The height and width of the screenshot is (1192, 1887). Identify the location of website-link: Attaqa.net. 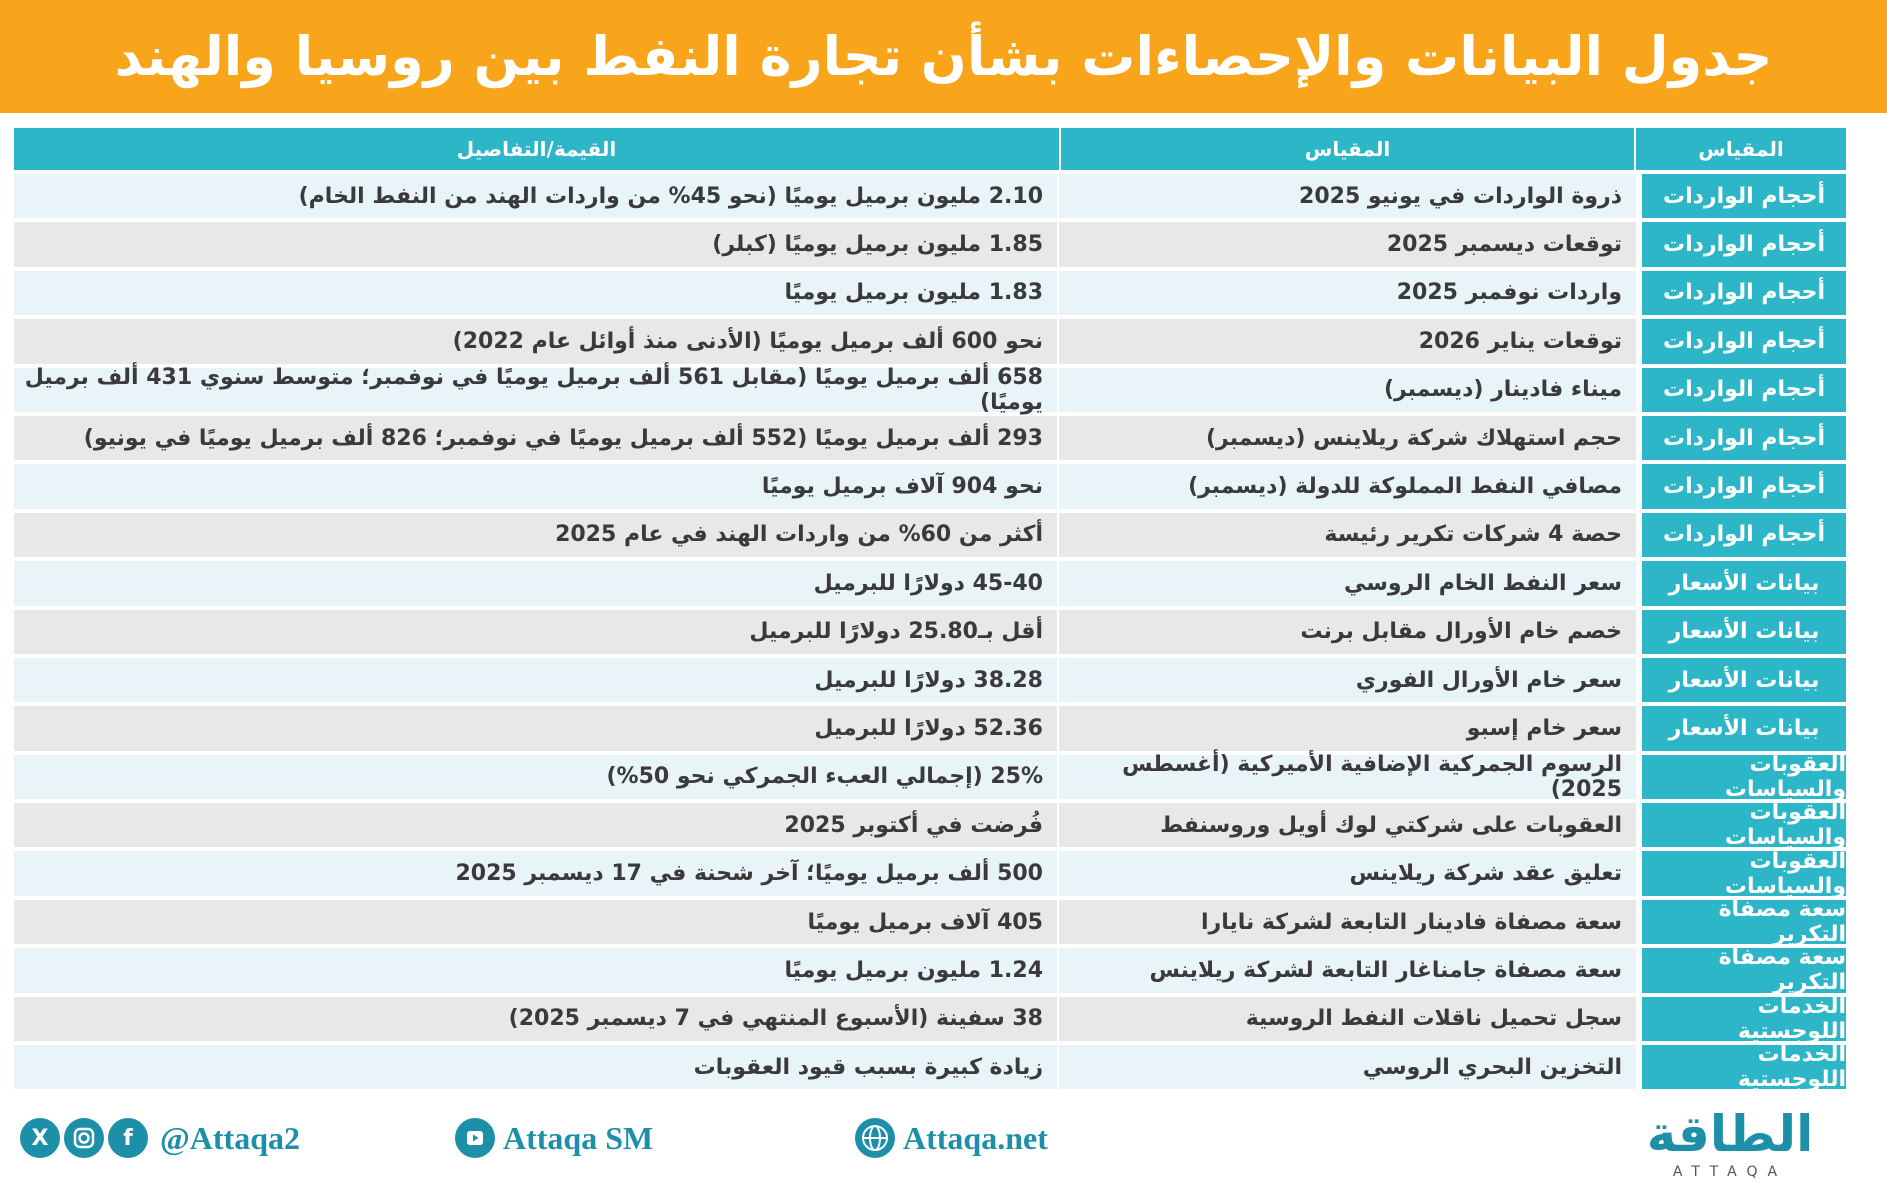
(951, 1138).